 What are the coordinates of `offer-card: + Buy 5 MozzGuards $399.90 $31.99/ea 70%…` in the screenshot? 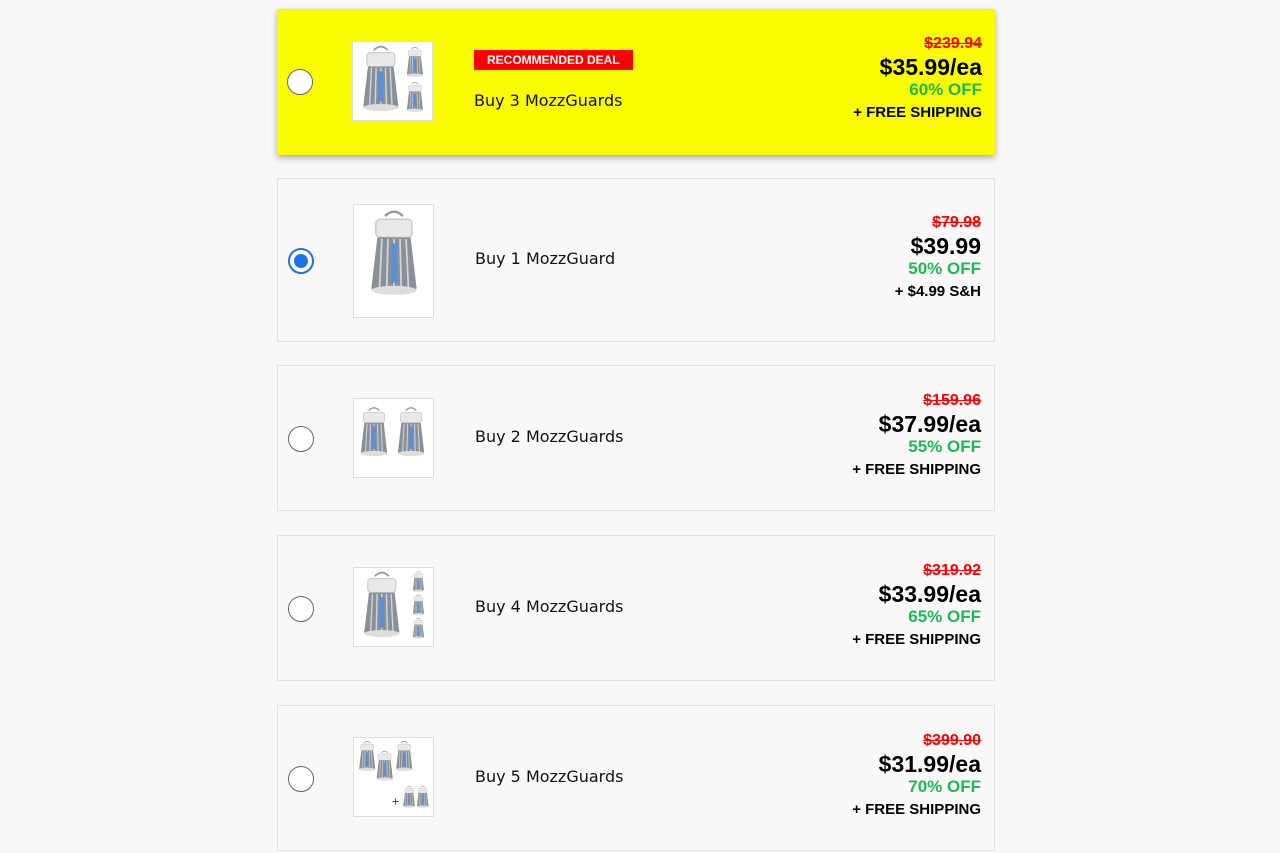 It's located at (636, 778).